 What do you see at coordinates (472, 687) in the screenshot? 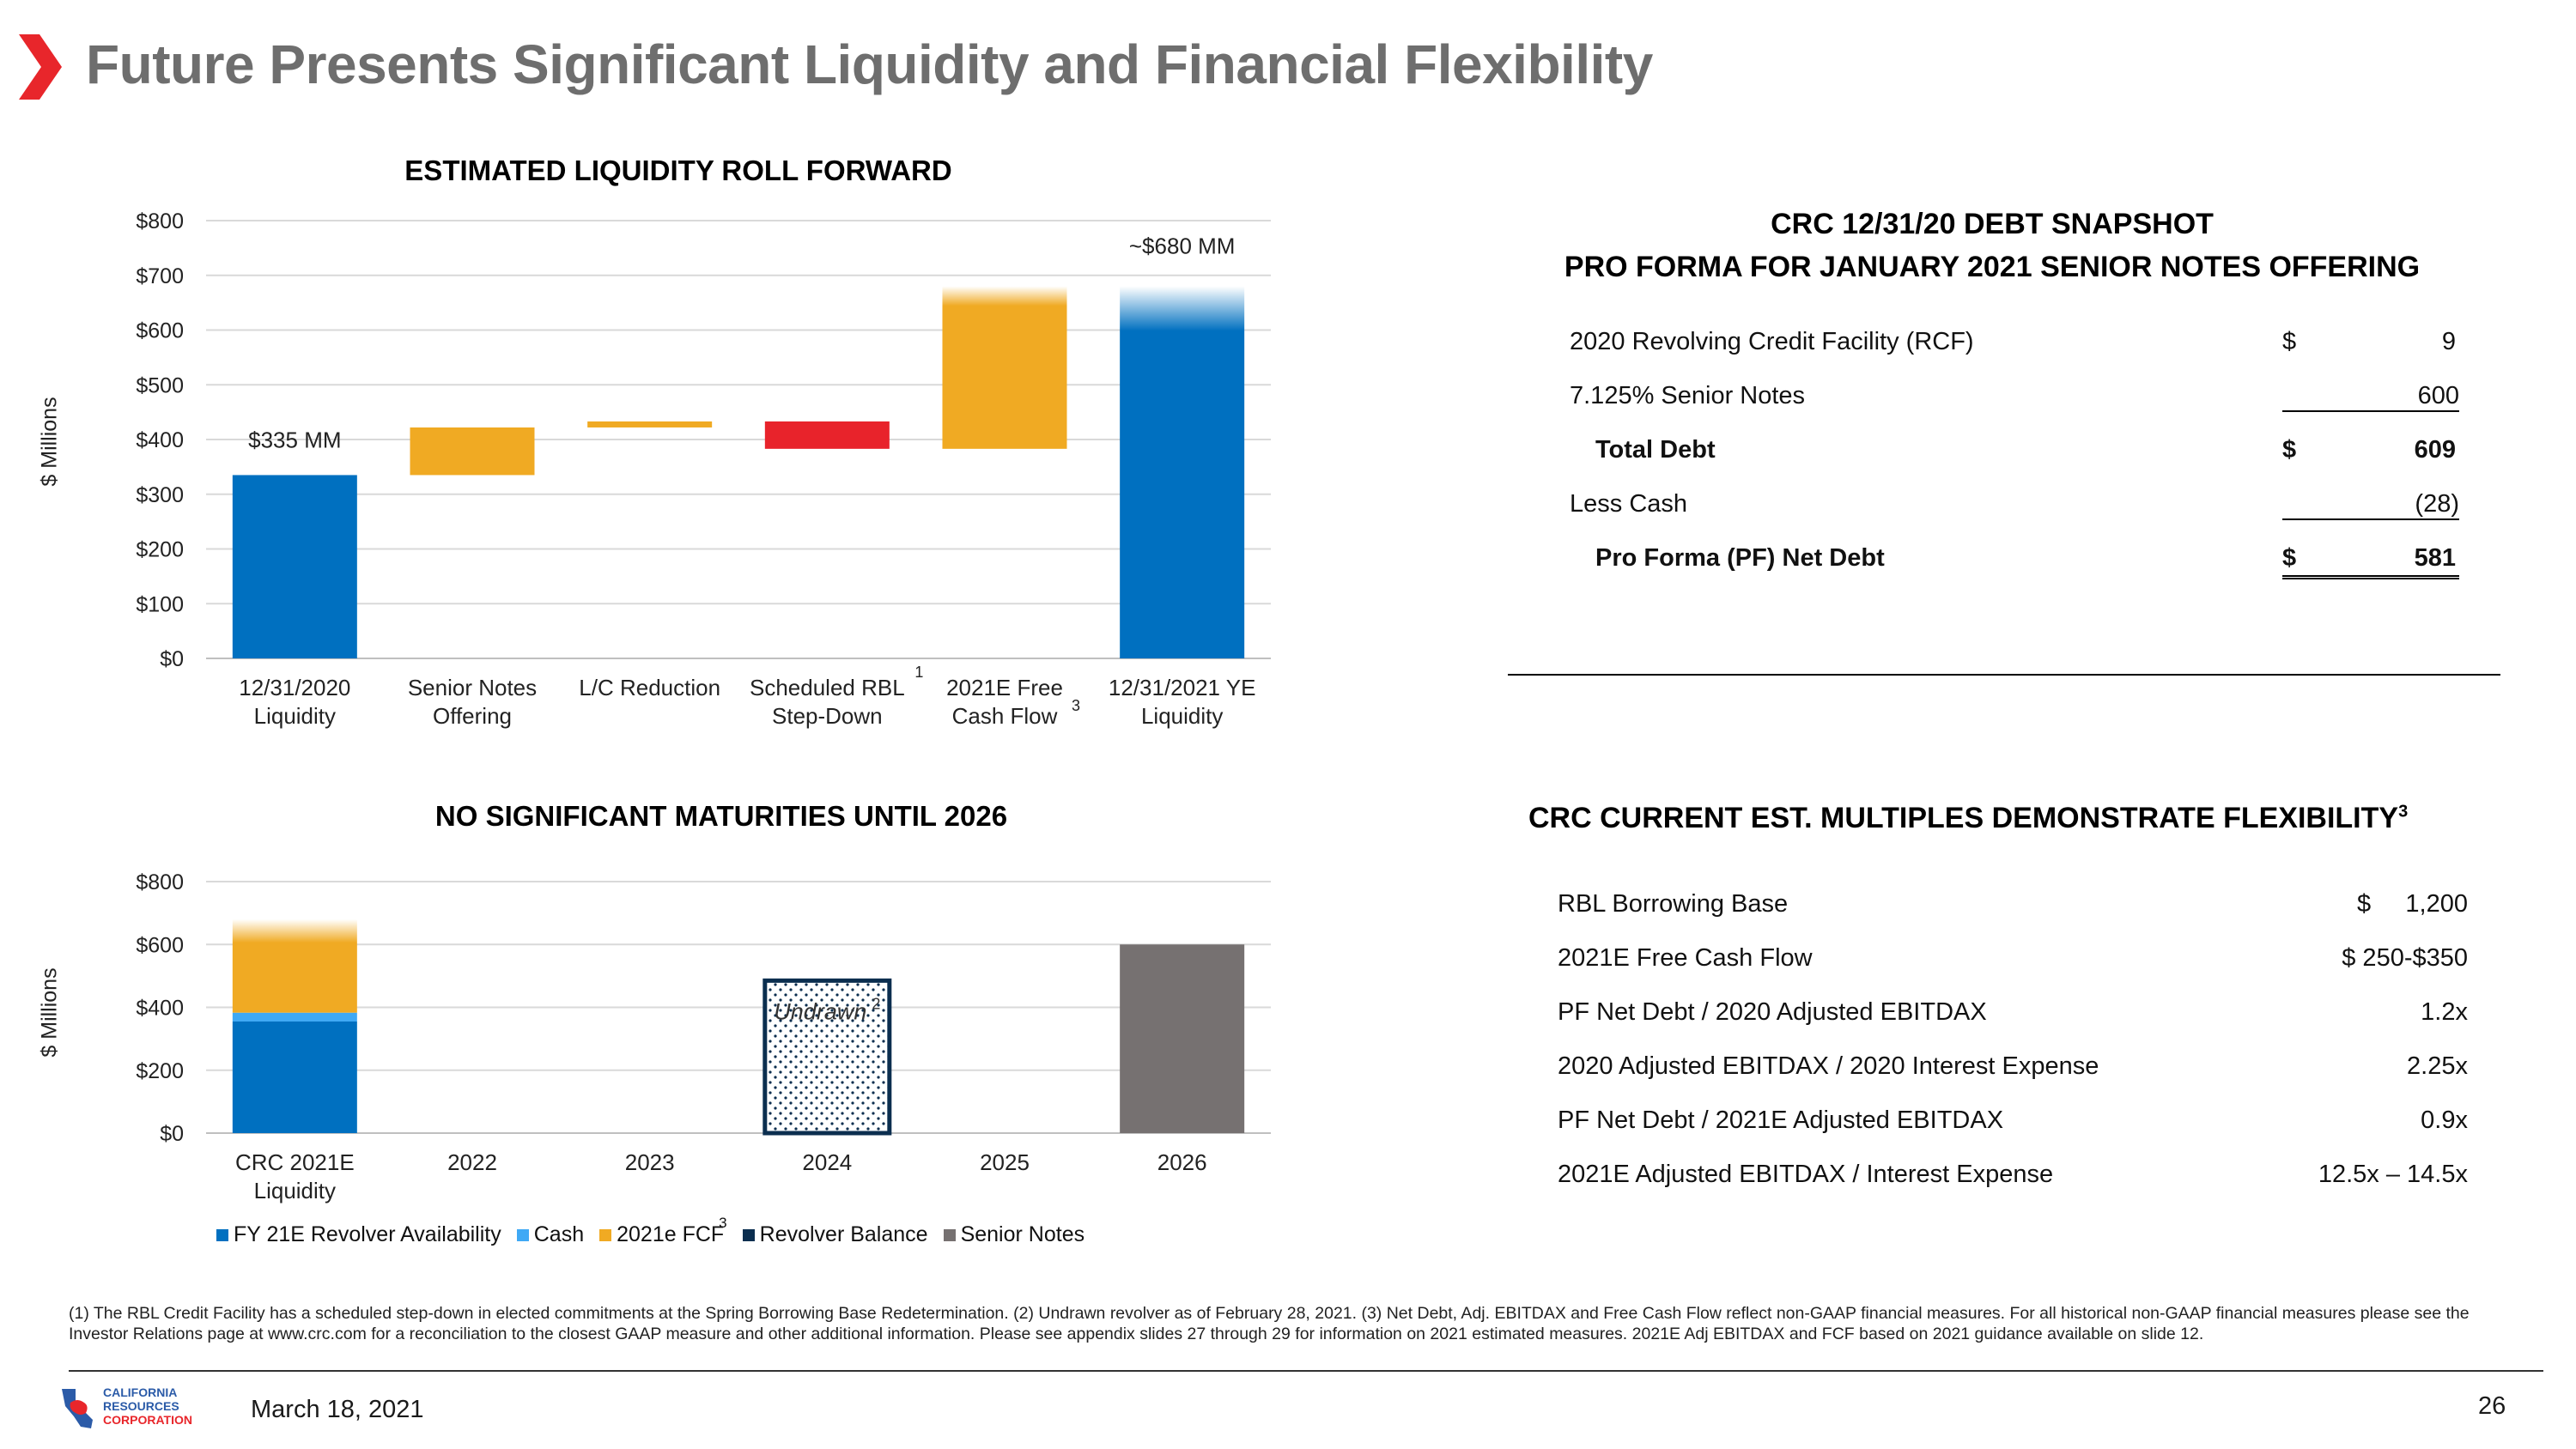
I see `x-tick-label: Senior Notes` at bounding box center [472, 687].